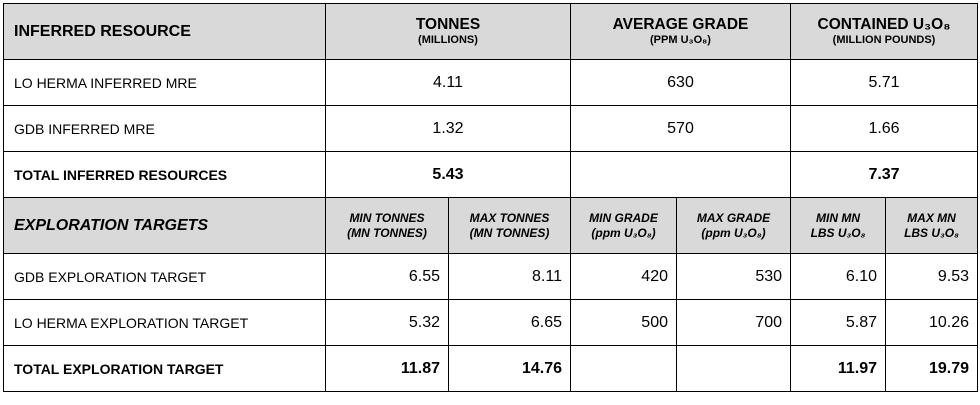 This screenshot has width=980, height=405. I want to click on total-tonnes-value: 5.43, so click(448, 174).